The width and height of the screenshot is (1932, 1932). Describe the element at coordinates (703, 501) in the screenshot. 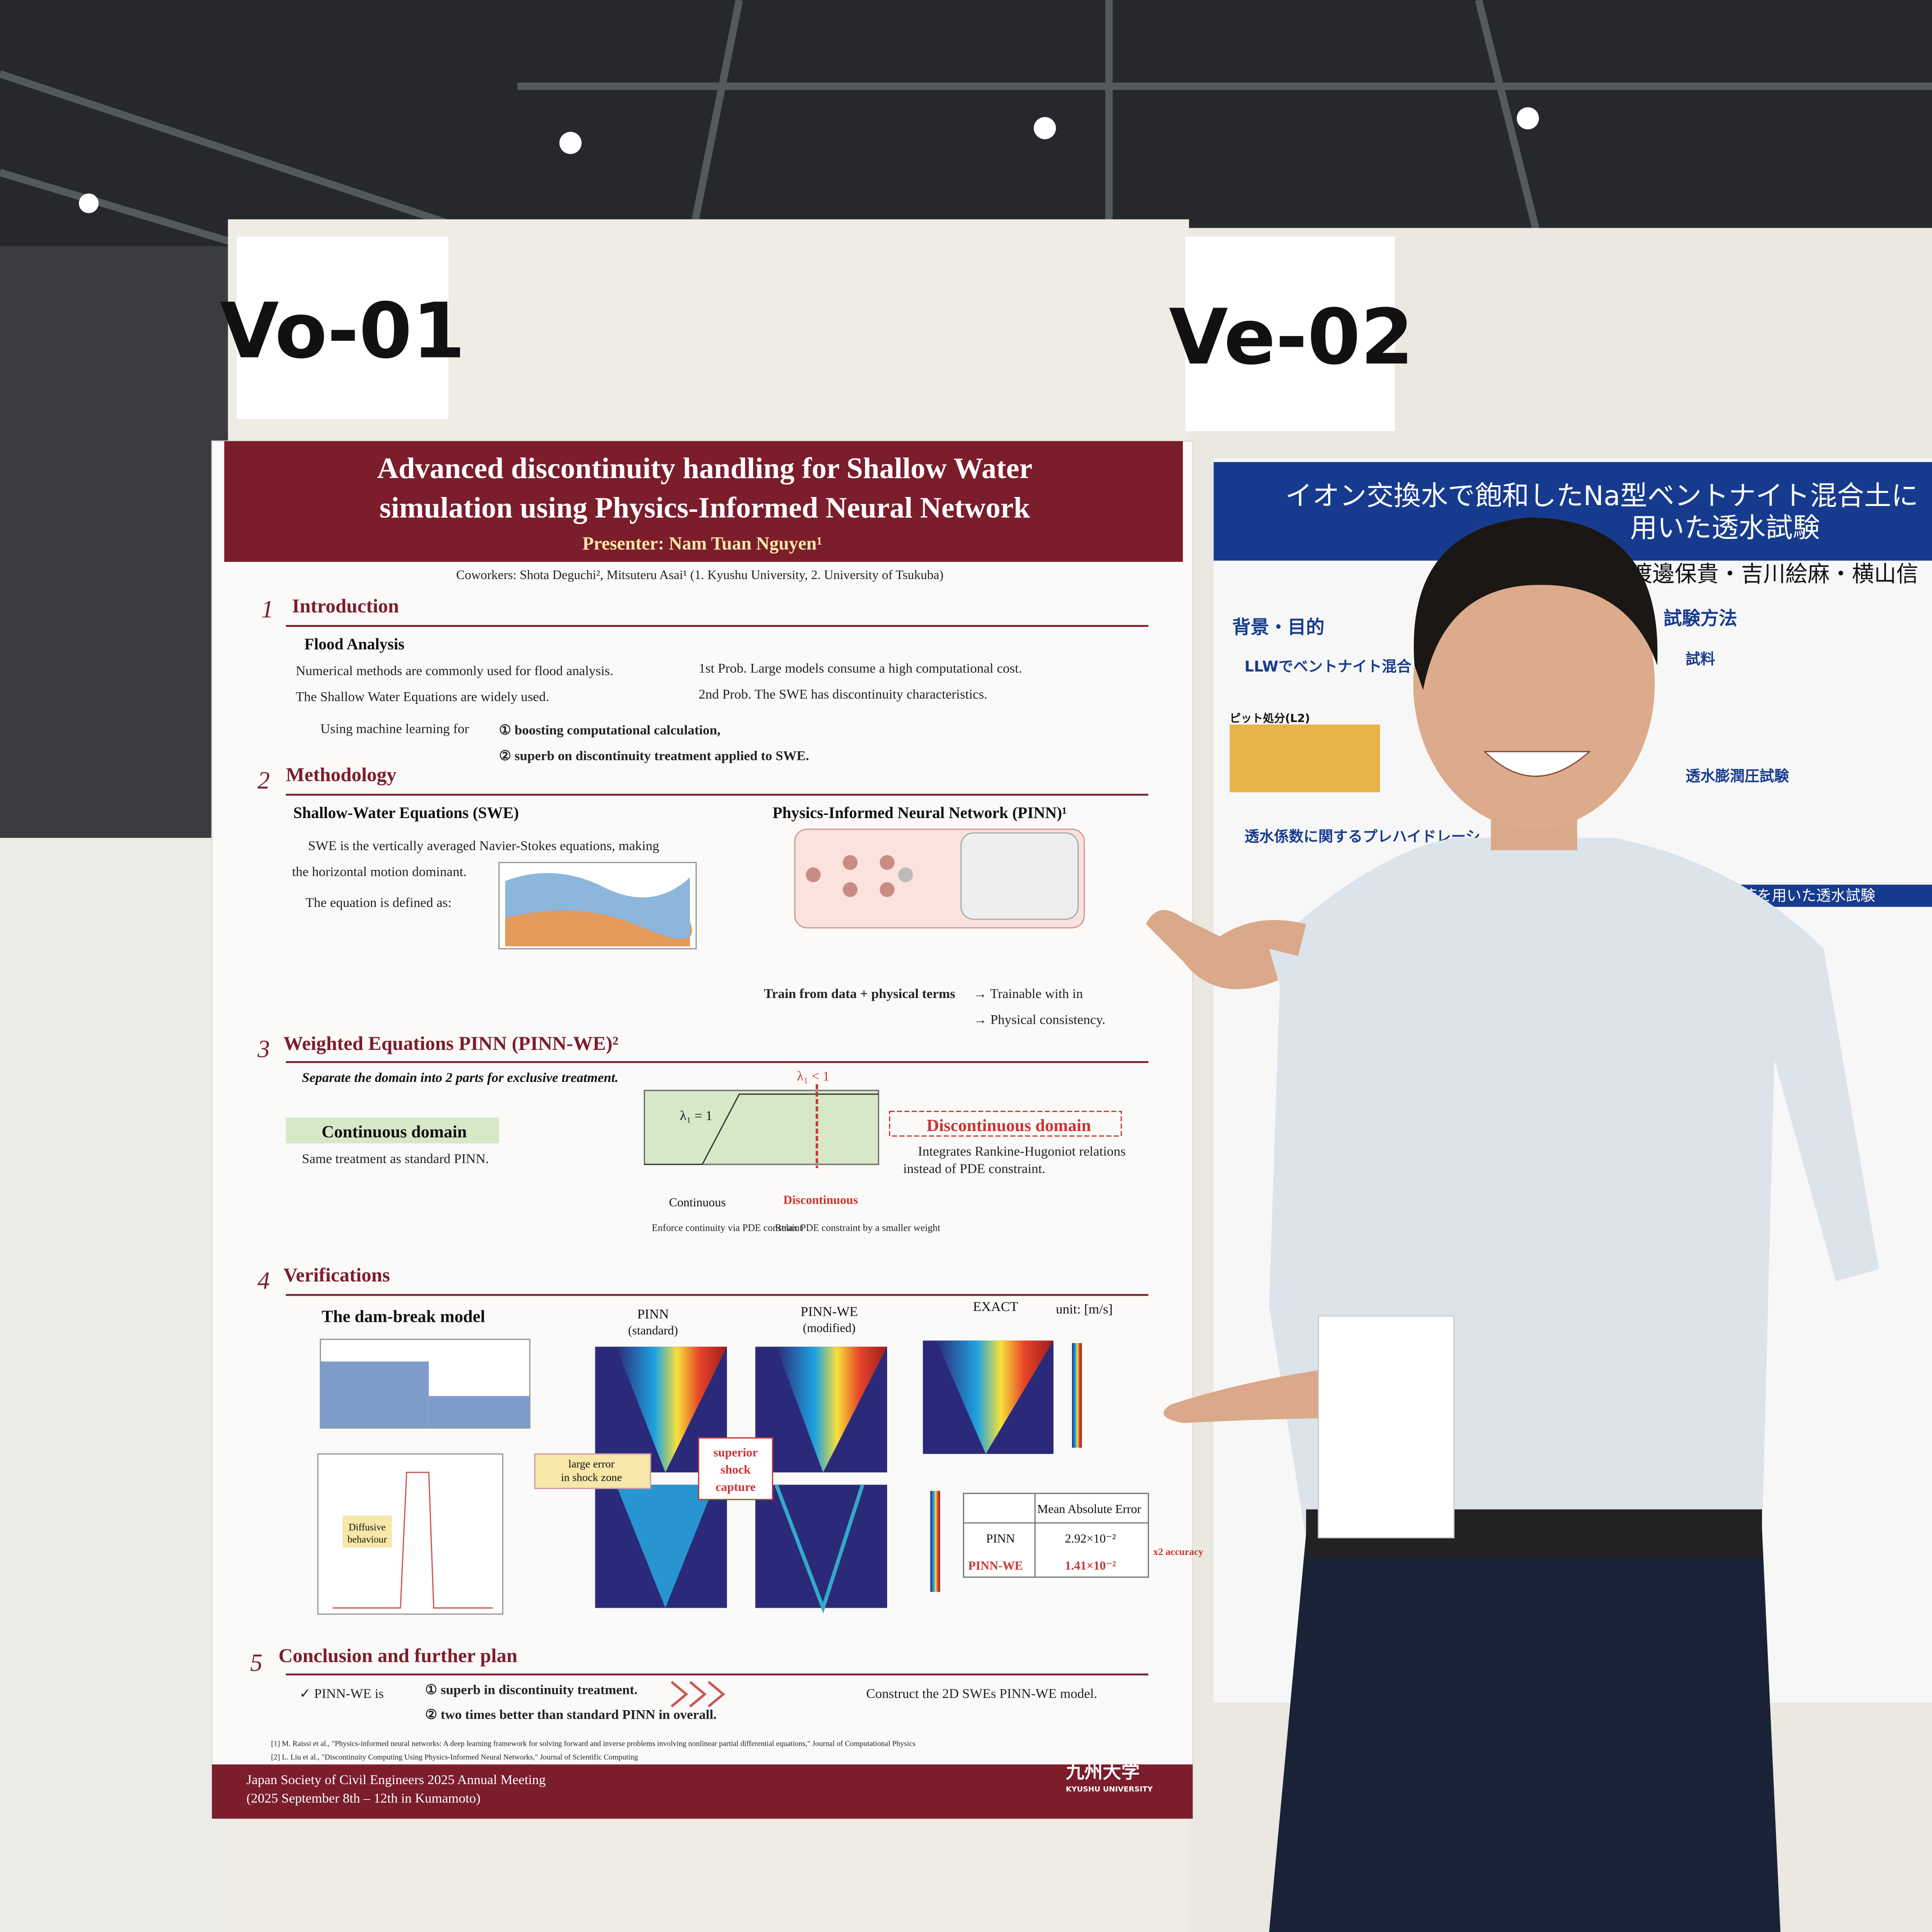

I see `poster-header` at that location.